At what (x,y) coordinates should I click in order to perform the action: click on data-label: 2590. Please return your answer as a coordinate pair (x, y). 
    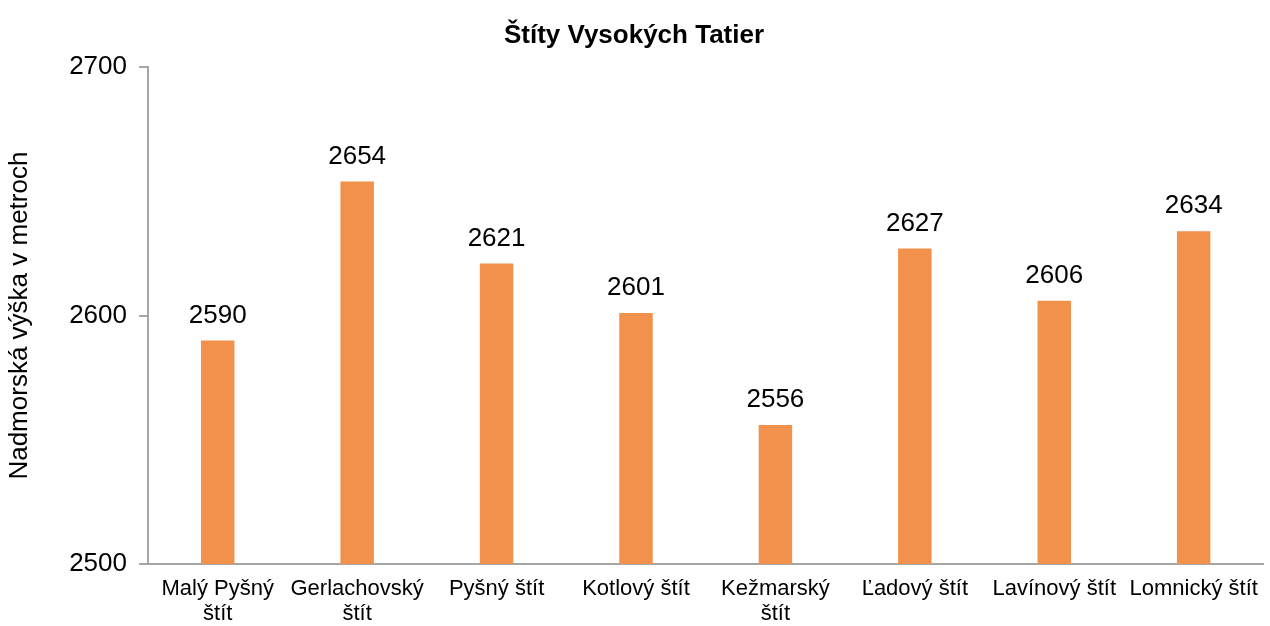
    Looking at the image, I should click on (217, 313).